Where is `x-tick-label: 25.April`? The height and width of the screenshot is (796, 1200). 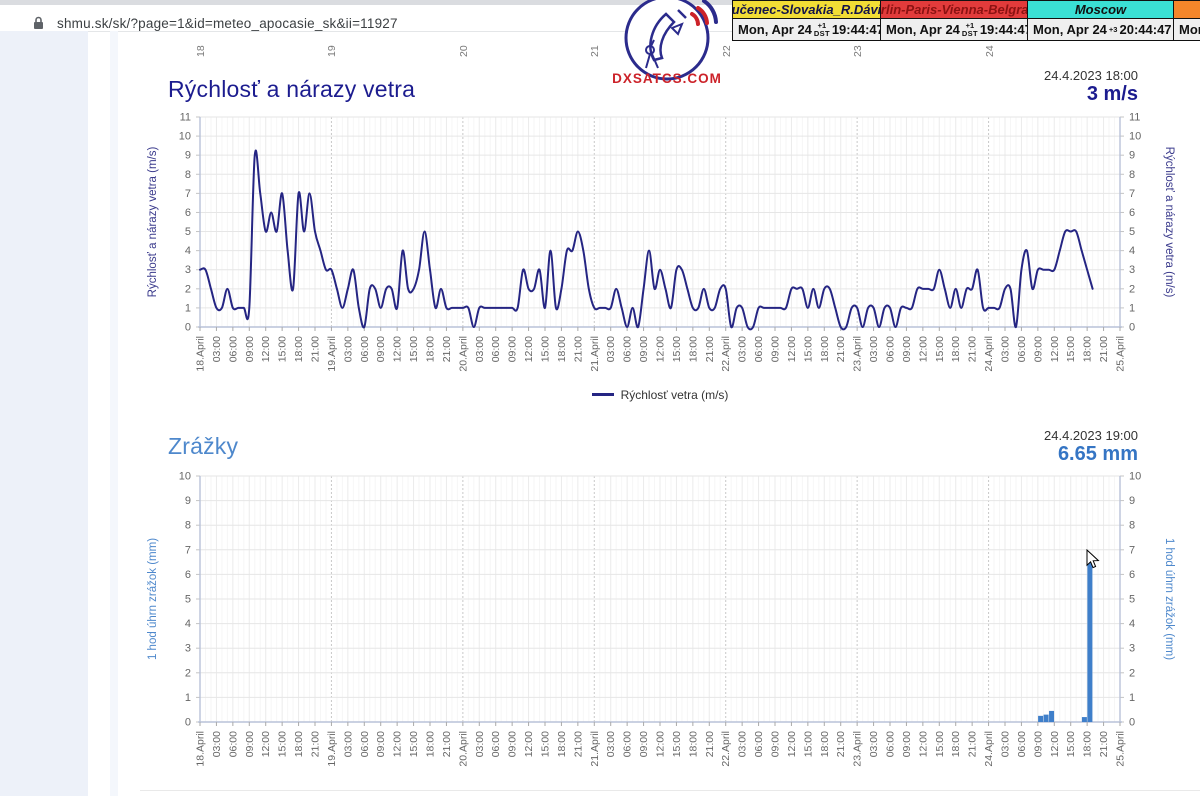 x-tick-label: 25.April is located at coordinates (1121, 749).